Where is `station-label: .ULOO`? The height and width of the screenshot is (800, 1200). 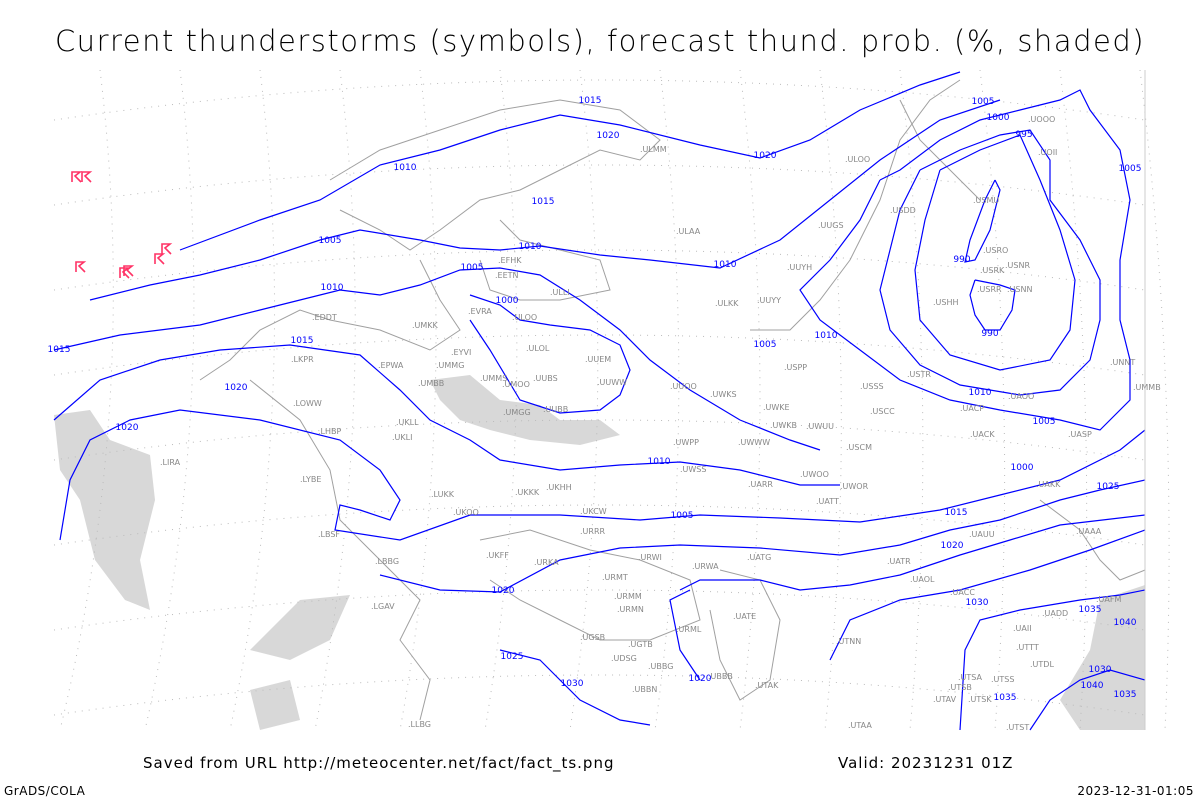 station-label: .ULOO is located at coordinates (857, 159).